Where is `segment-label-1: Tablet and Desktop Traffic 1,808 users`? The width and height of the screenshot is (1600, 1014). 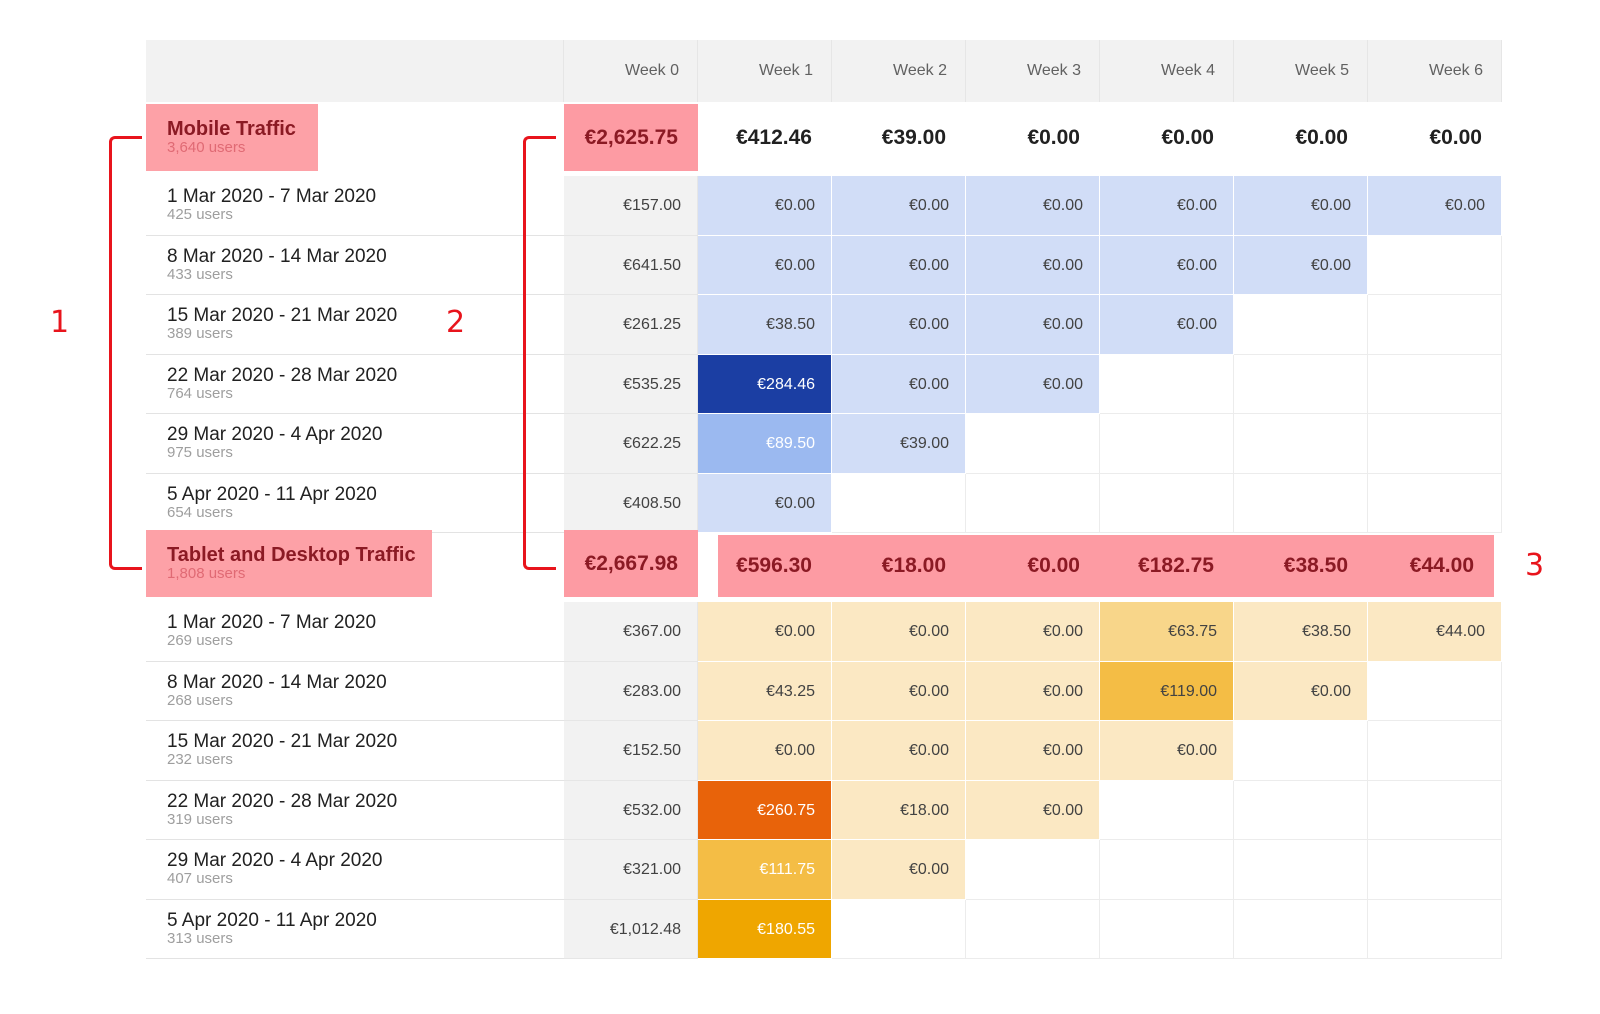
segment-label-1: Tablet and Desktop Traffic 1,808 users is located at coordinates (289, 563).